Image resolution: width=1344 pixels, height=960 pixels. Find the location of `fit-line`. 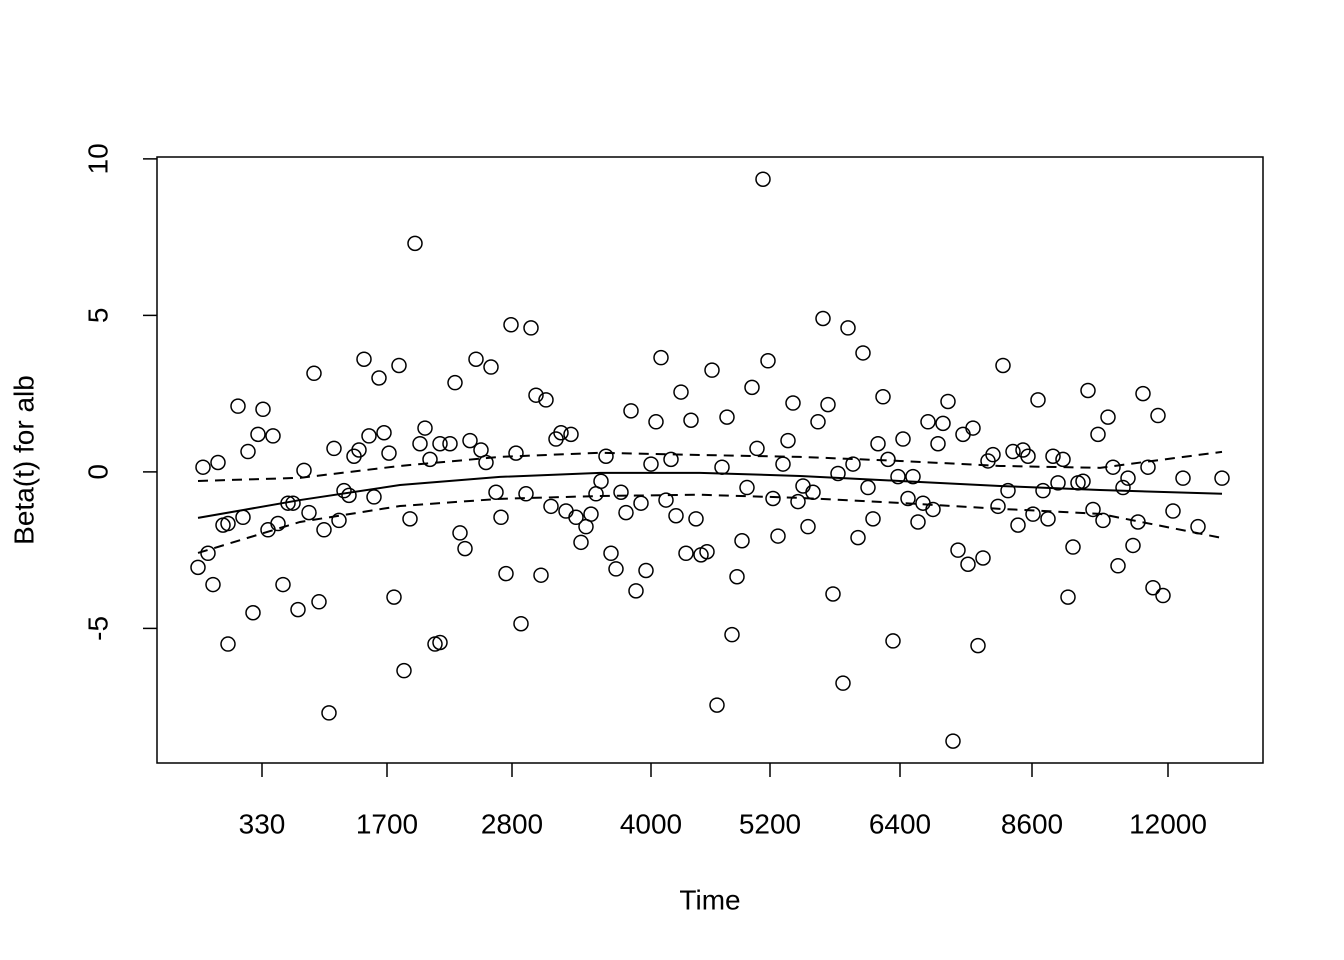

fit-line is located at coordinates (710, 495).